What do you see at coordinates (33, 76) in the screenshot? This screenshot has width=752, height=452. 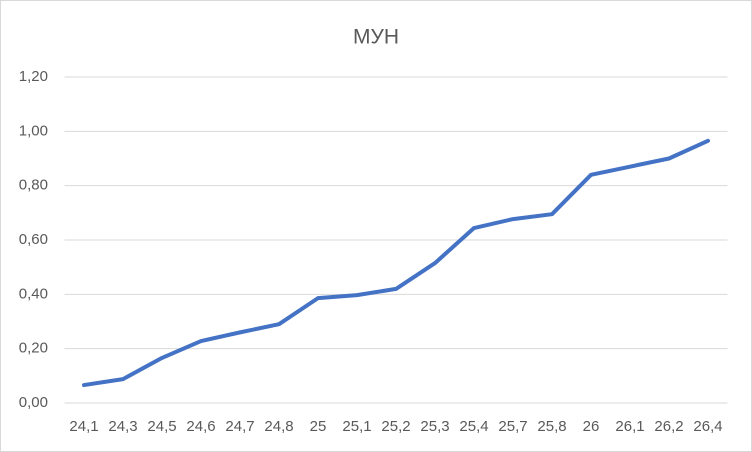 I see `y-tick-label: 1,20` at bounding box center [33, 76].